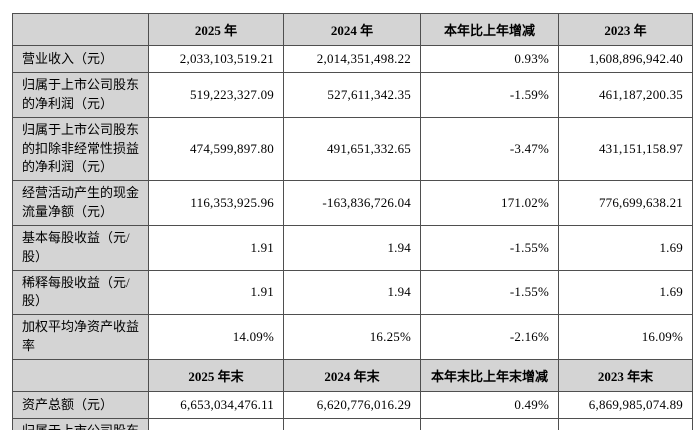  I want to click on value-cell-2023: 431,151,158.97, so click(625, 149).